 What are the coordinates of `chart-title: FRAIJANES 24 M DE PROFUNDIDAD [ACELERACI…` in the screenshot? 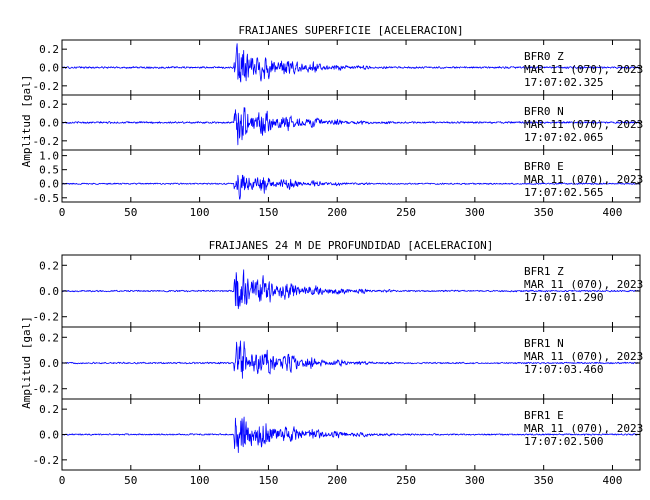 It's located at (351, 245).